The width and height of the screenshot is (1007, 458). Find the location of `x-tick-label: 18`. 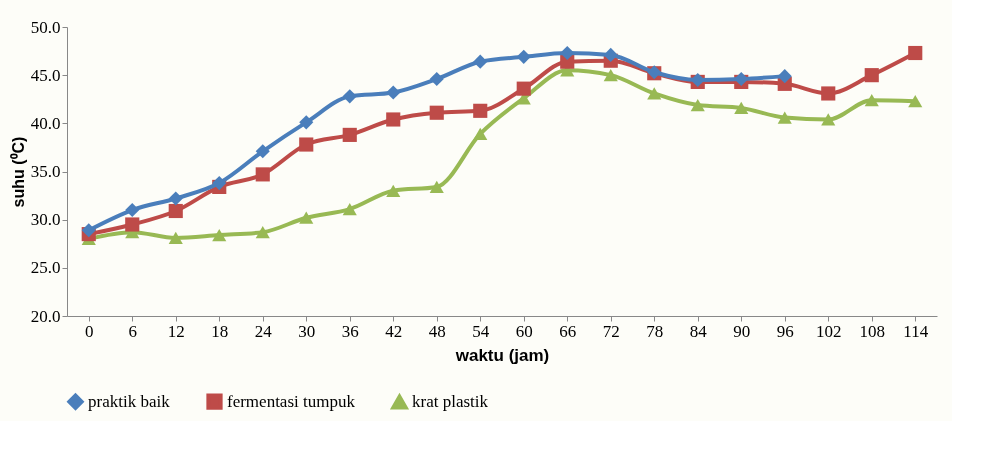

x-tick-label: 18 is located at coordinates (220, 331).